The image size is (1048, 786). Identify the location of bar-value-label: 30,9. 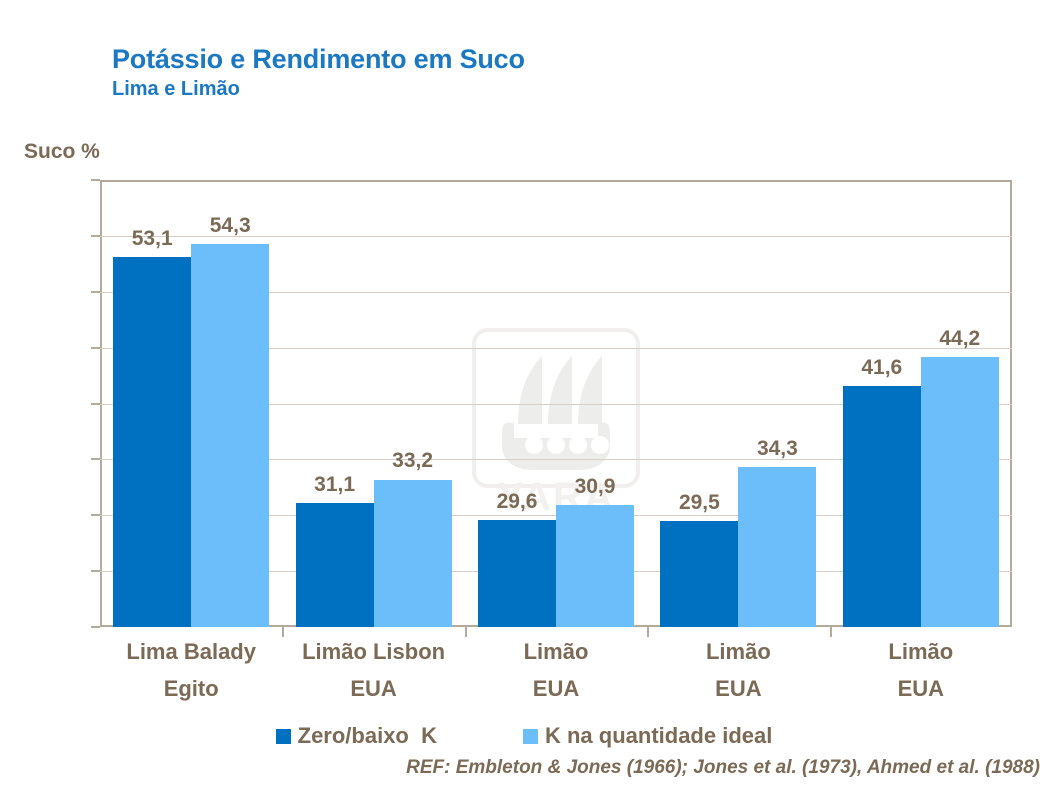
(595, 487).